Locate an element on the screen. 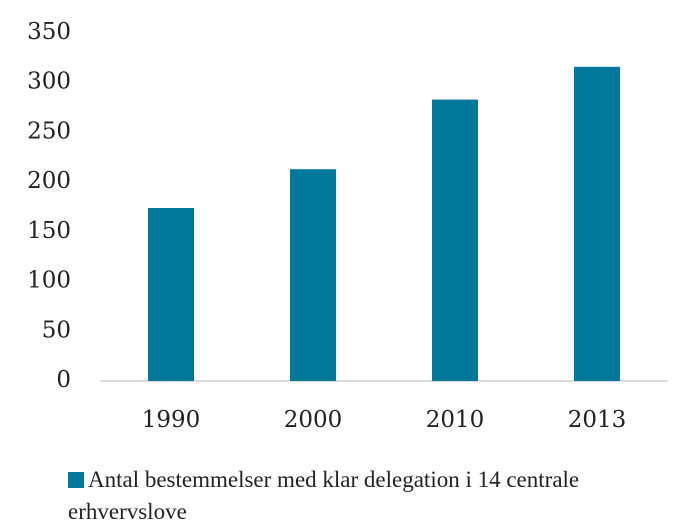  x-tick-label: 2013 is located at coordinates (597, 420).